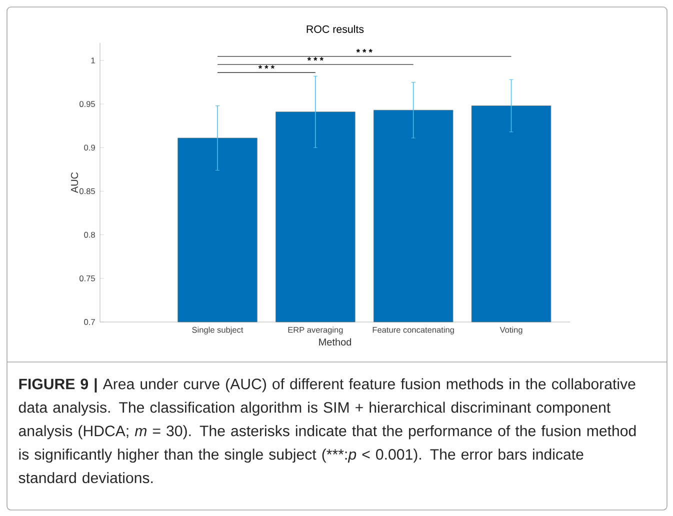 The width and height of the screenshot is (673, 516). What do you see at coordinates (87, 278) in the screenshot?
I see `y-tick-label: 0.75` at bounding box center [87, 278].